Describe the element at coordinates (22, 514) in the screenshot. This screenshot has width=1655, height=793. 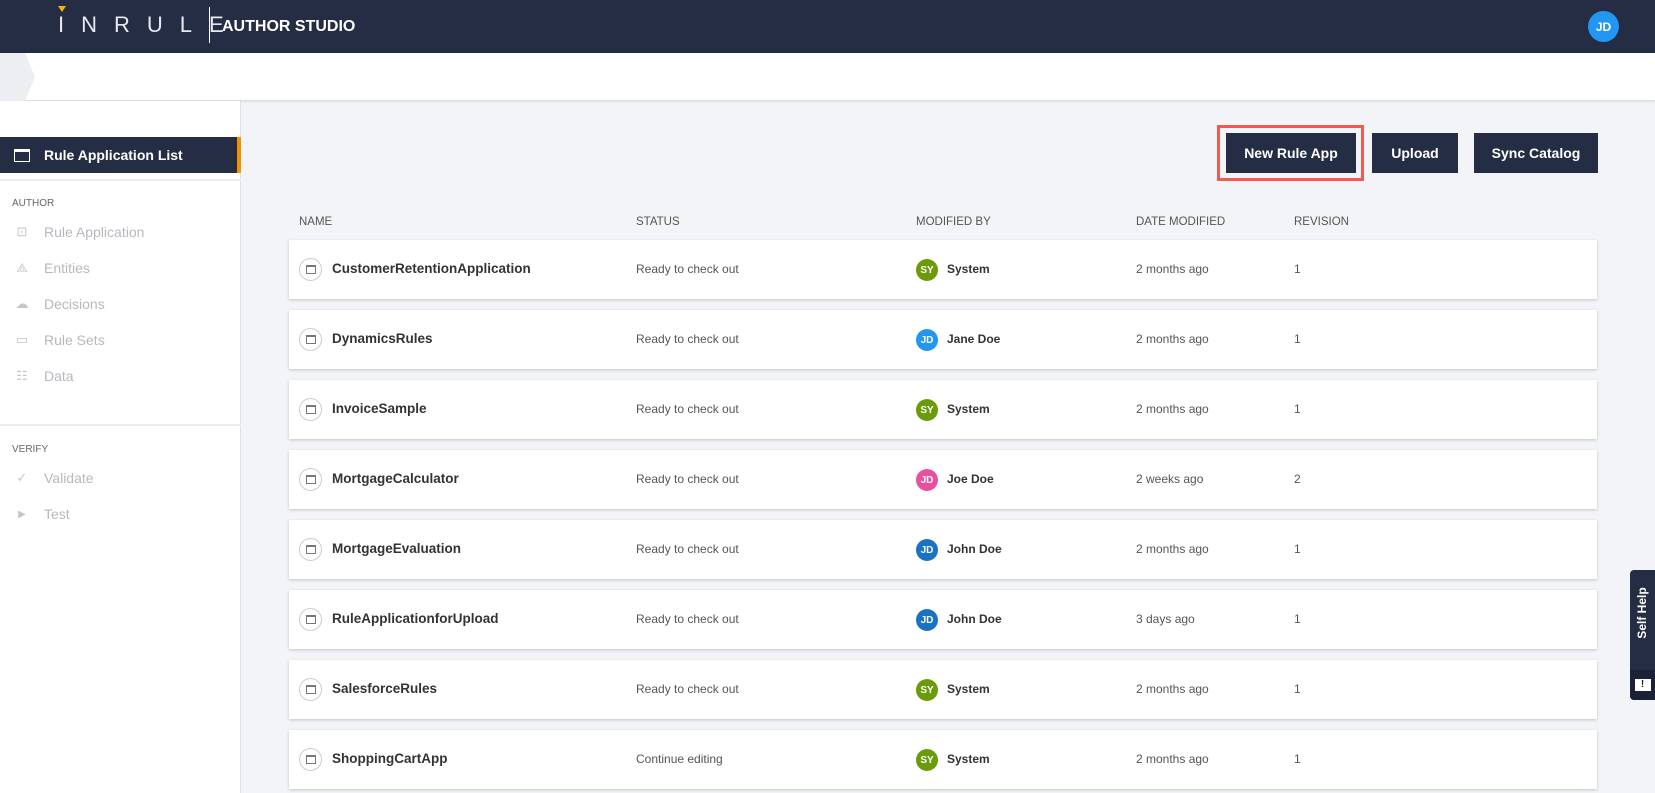
I see `play-icon: ▶` at that location.